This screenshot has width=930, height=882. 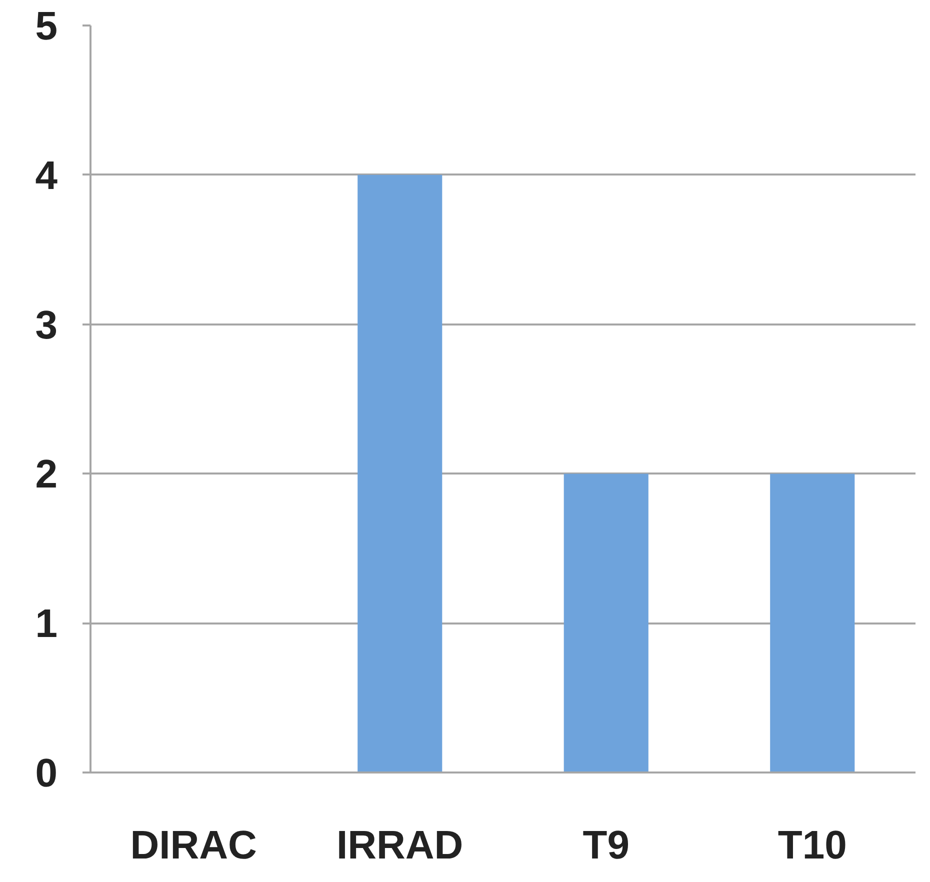 I want to click on y-tick-label: 4, so click(x=46, y=176).